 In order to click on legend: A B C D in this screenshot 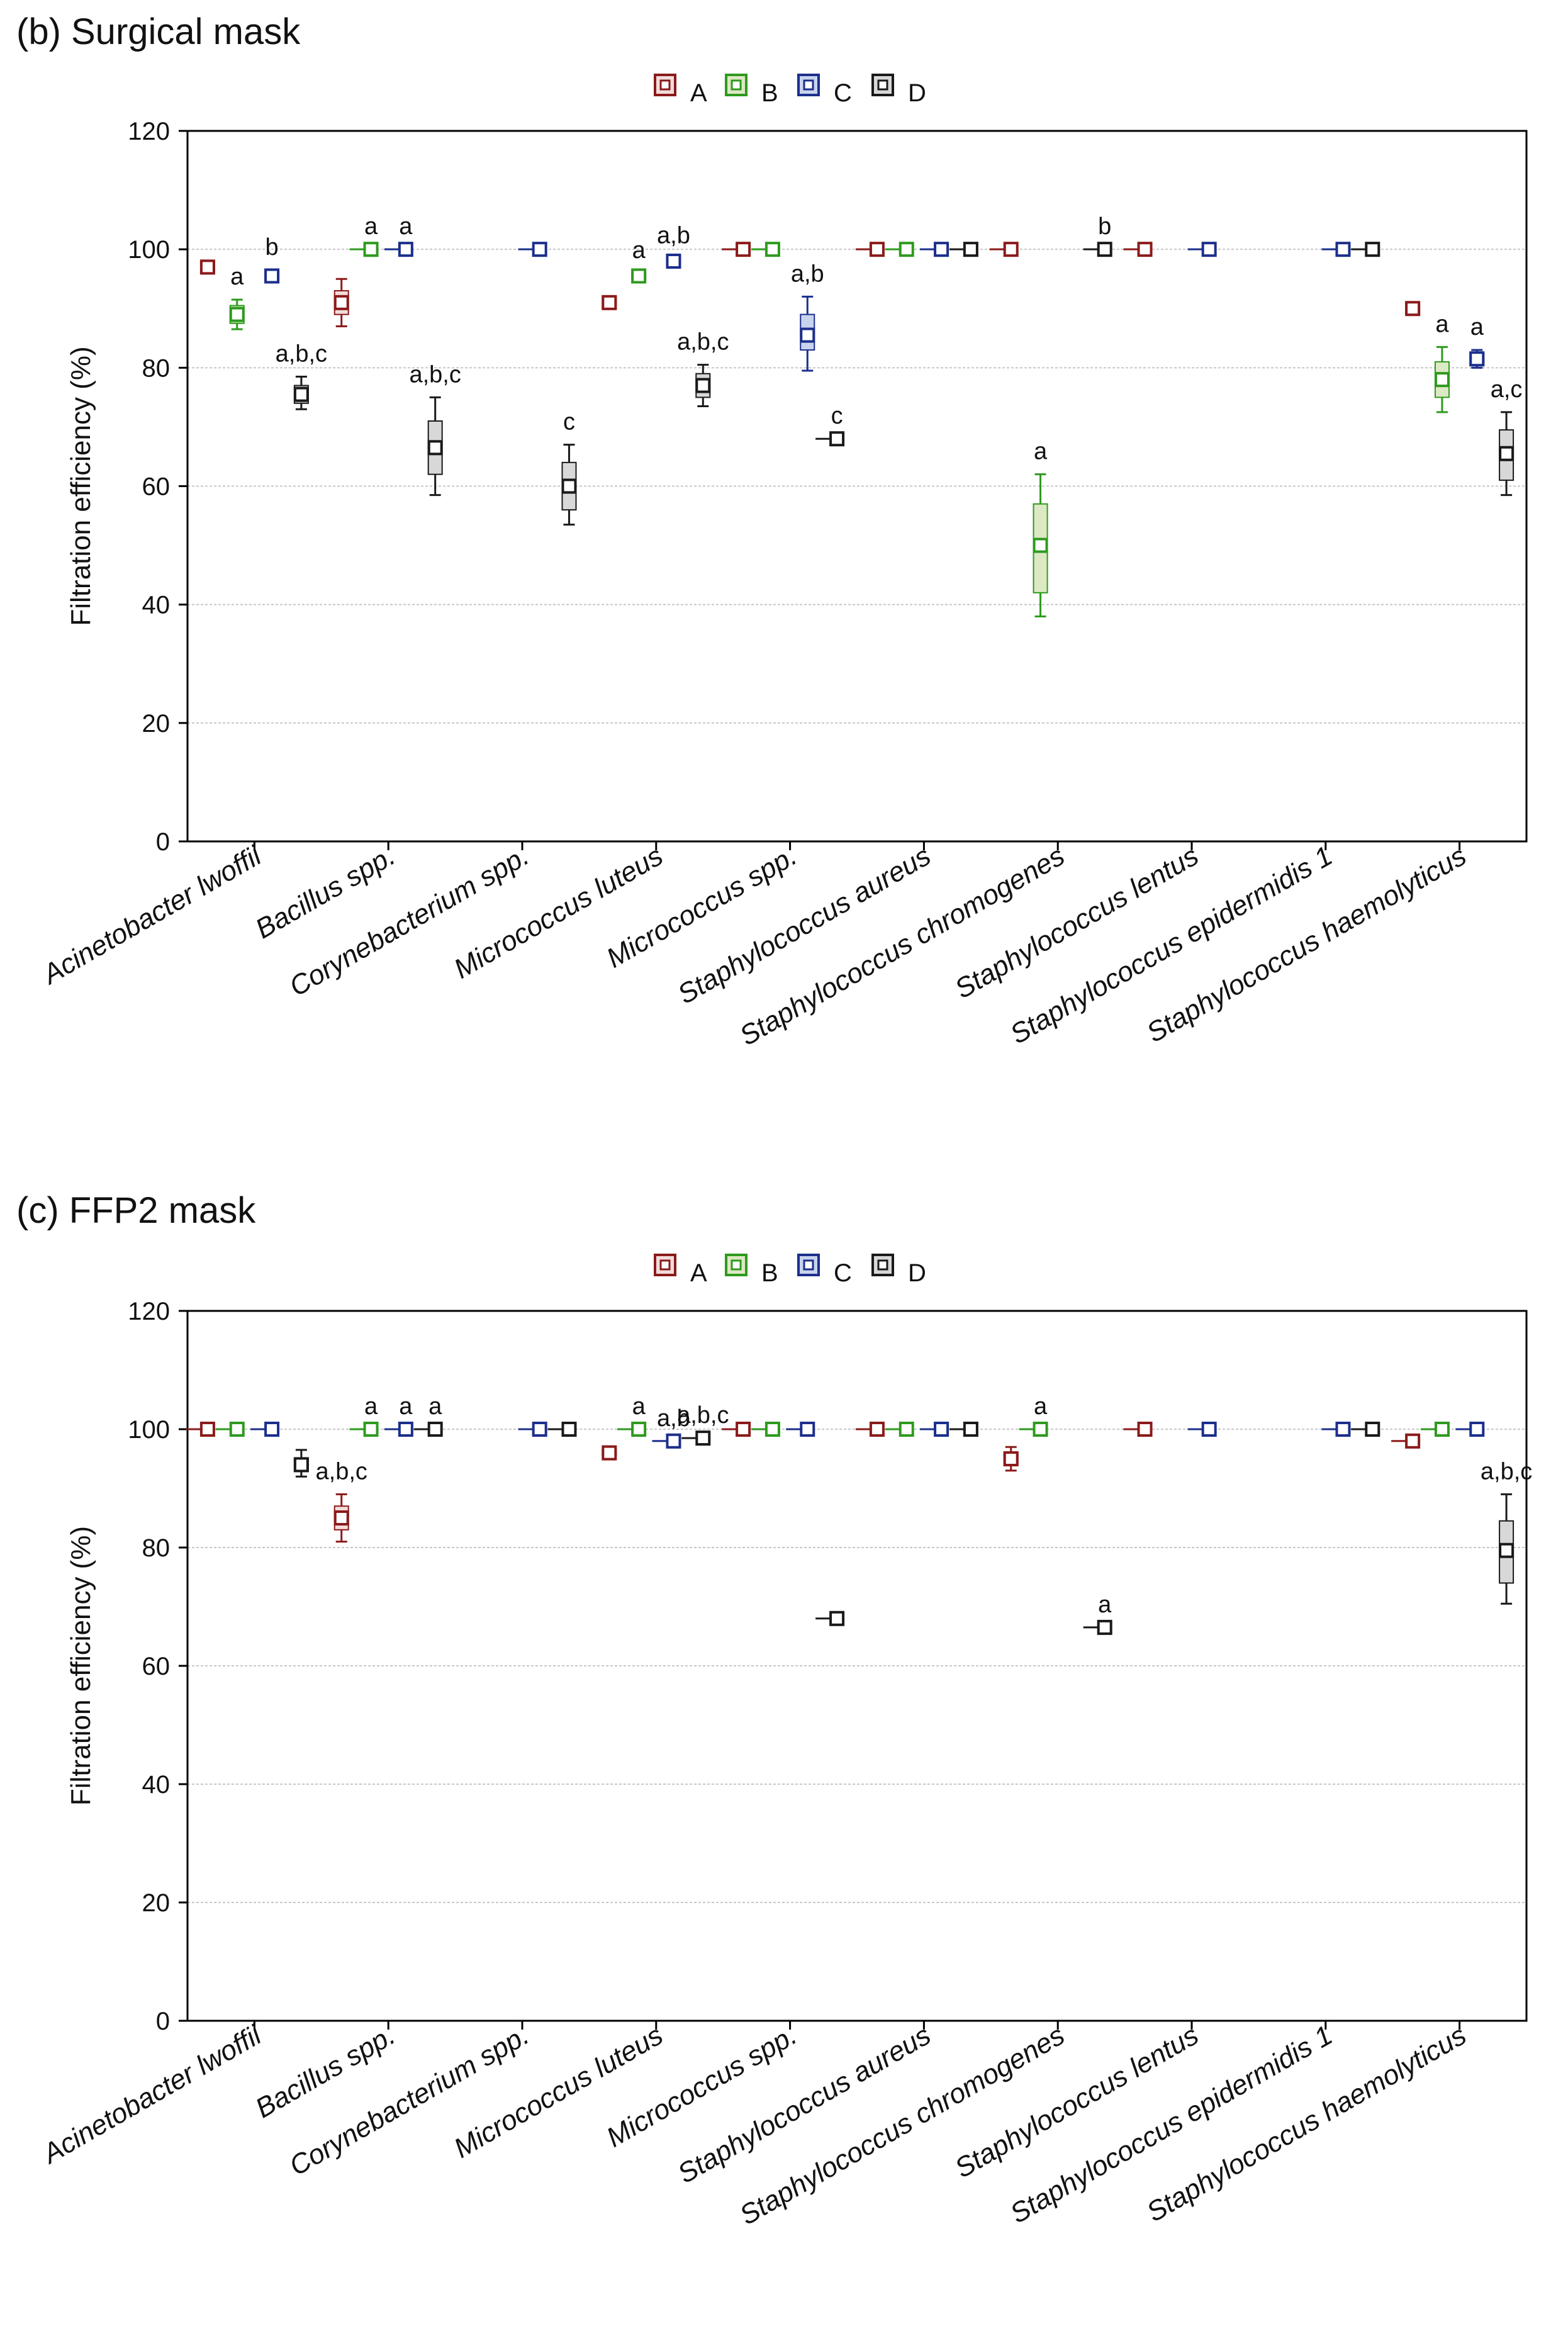, I will do `click(790, 90)`.